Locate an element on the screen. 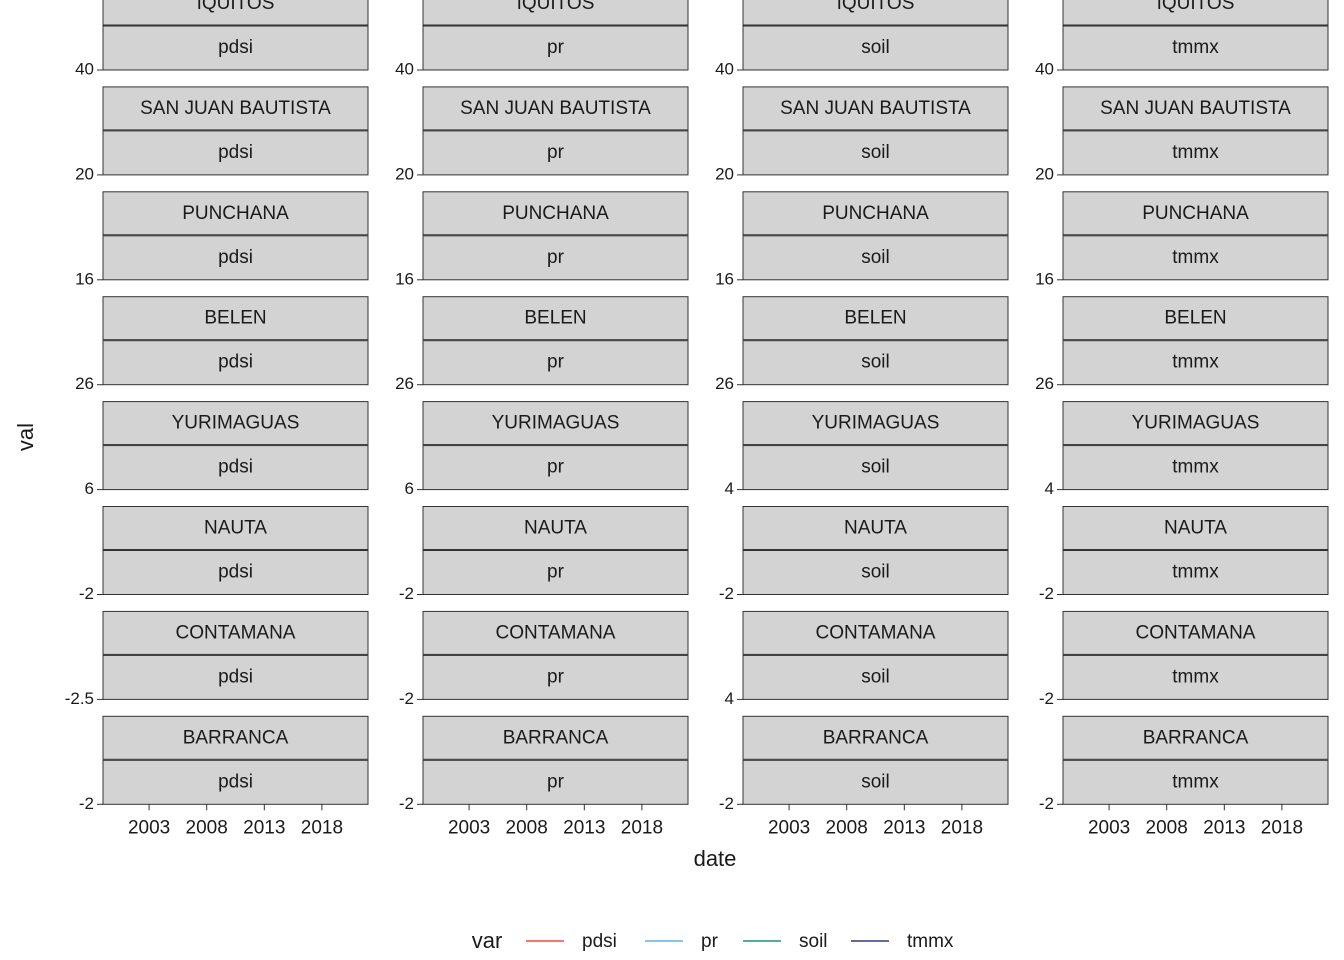  strip-label: BARRANCA is located at coordinates (236, 737).